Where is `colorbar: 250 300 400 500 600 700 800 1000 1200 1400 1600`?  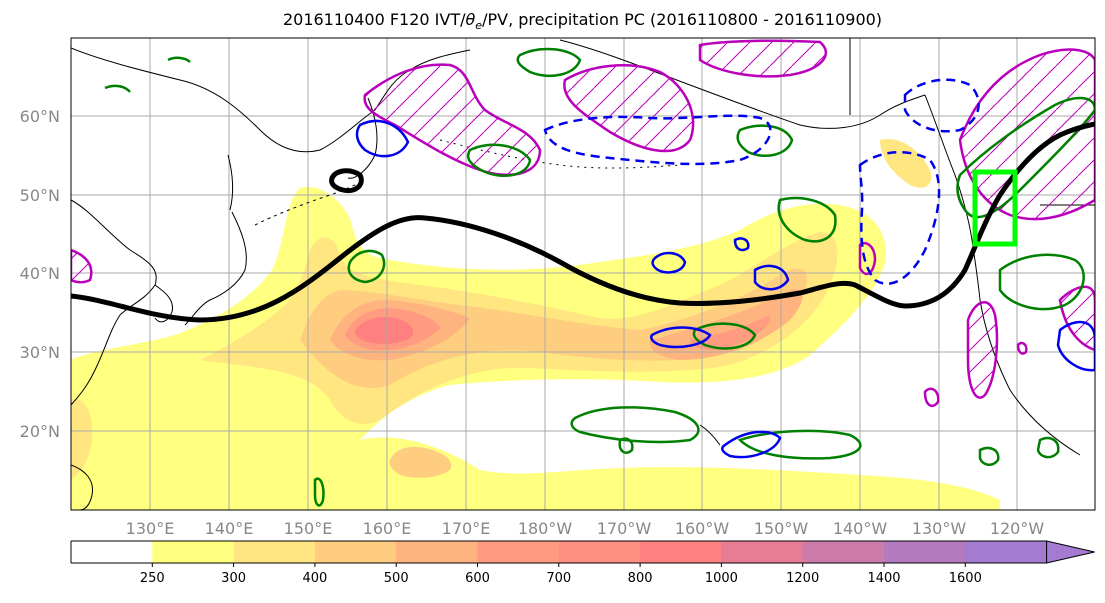 colorbar: 250 300 400 500 600 700 800 1000 1200 1400 1600 is located at coordinates (582, 563).